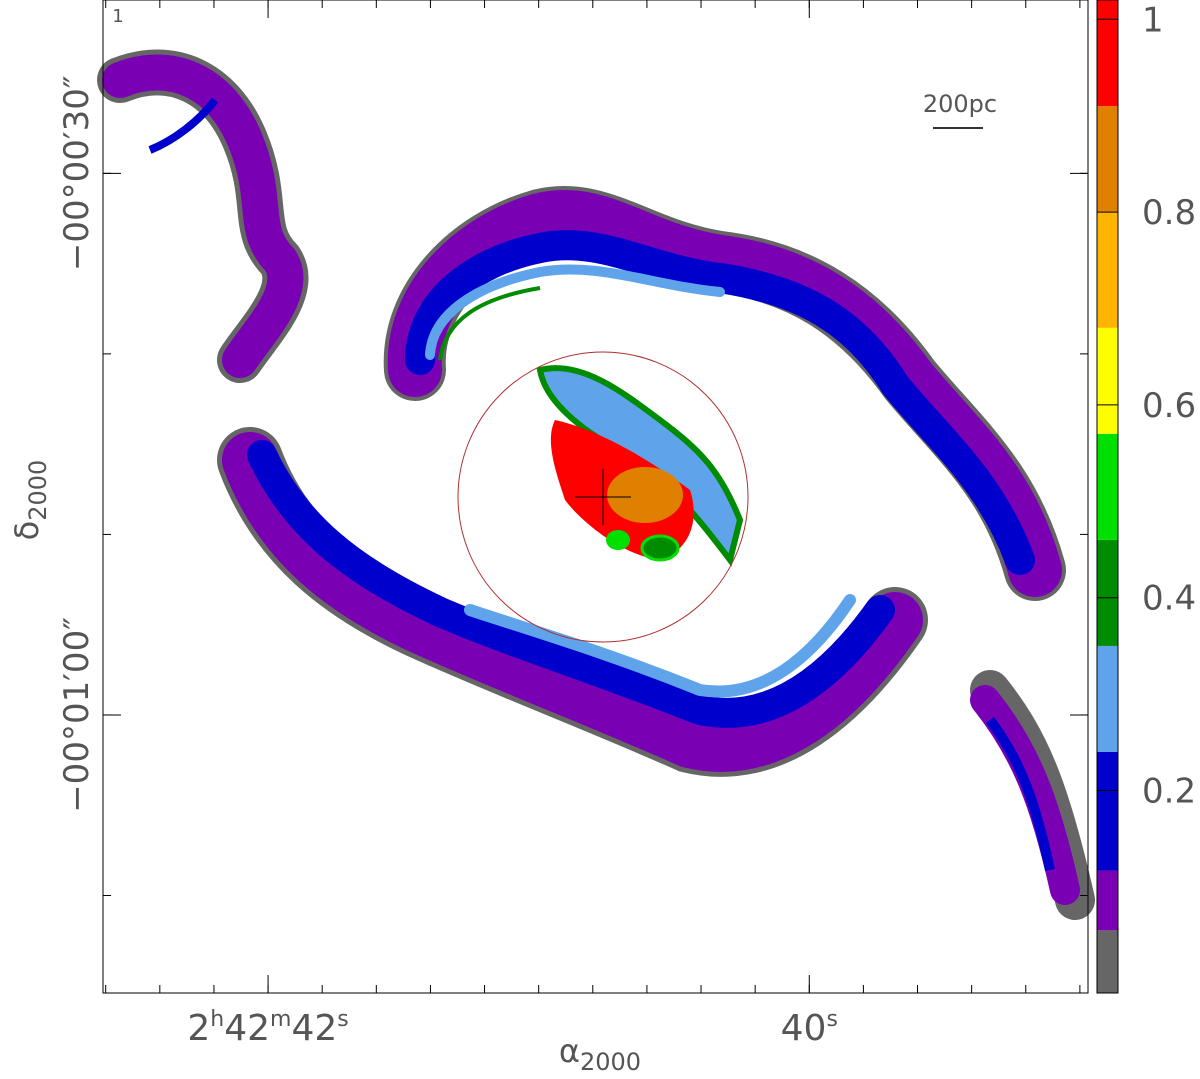 Image resolution: width=1200 pixels, height=1079 pixels. I want to click on colorbar-tick-label: 0.6, so click(1169, 406).